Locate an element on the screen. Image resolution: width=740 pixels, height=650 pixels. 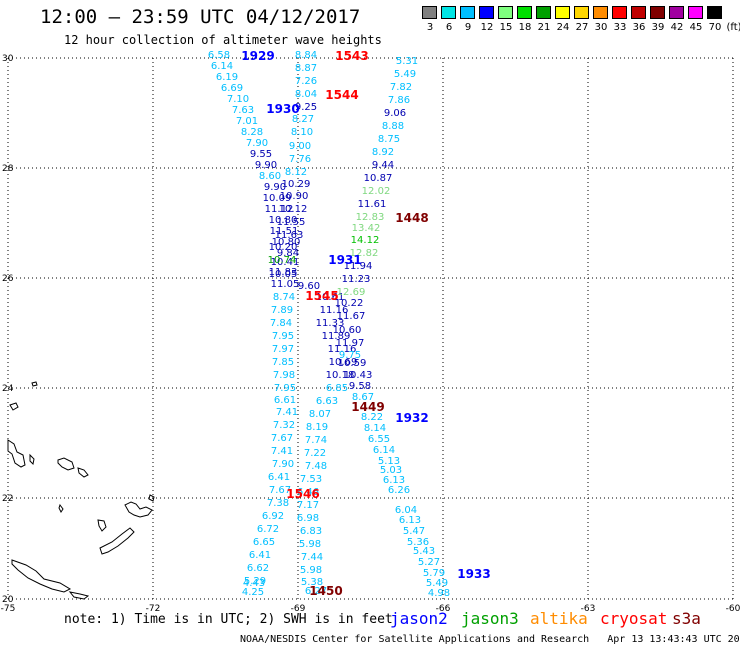
pass-time-label: 1929 is located at coordinates (257, 56).